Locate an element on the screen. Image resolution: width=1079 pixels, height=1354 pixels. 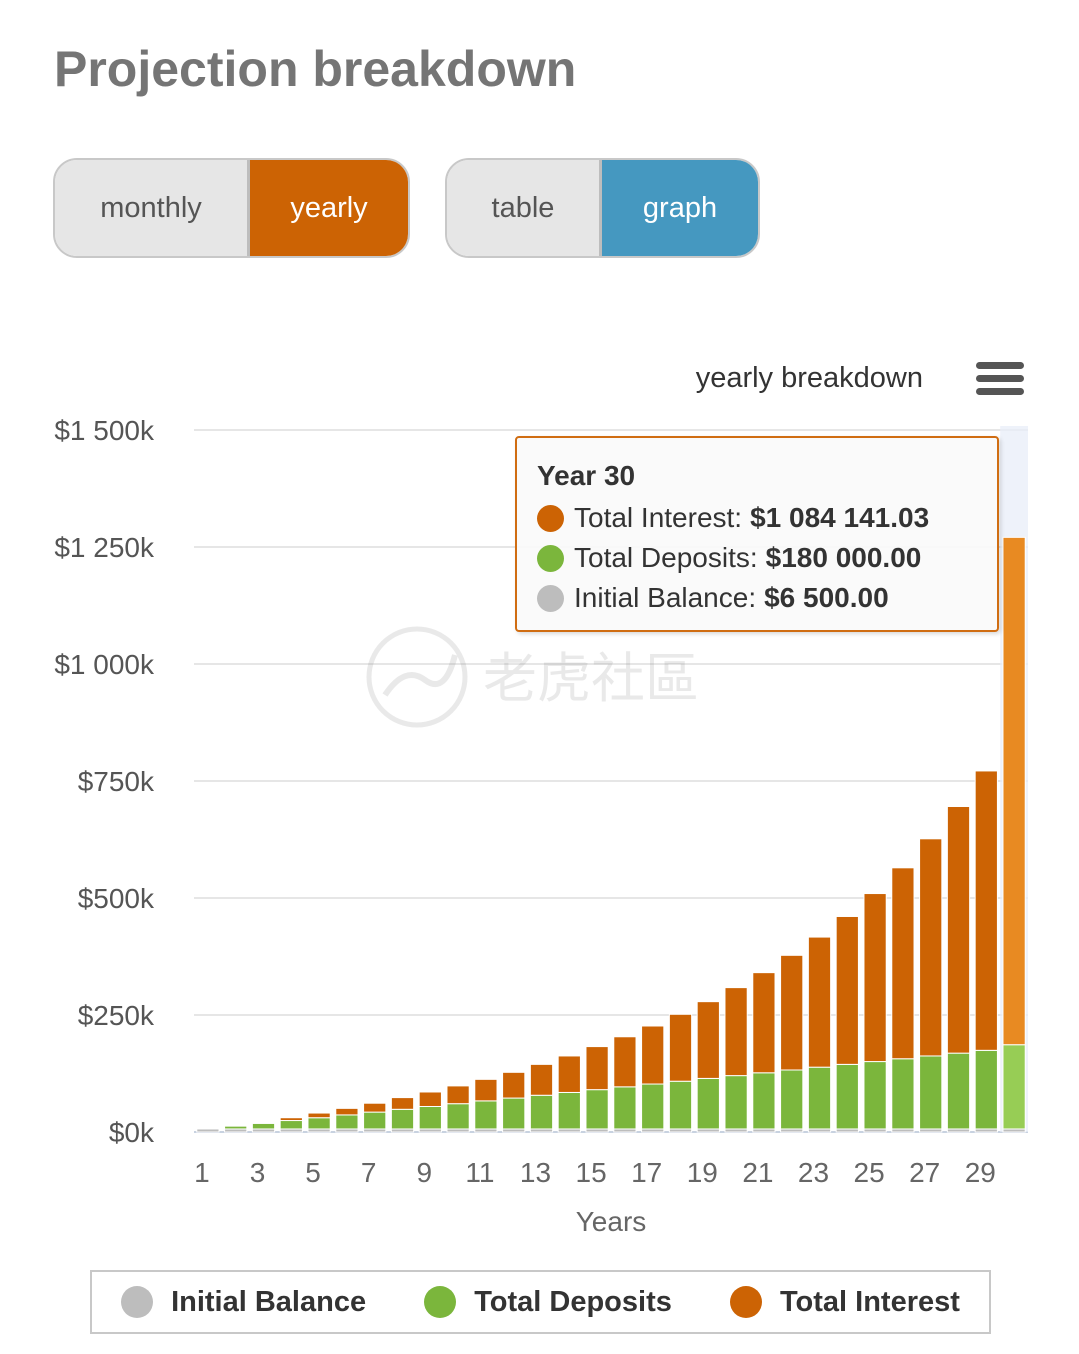
legend-item-initial-balance: Initial Balance is located at coordinates (243, 1302).